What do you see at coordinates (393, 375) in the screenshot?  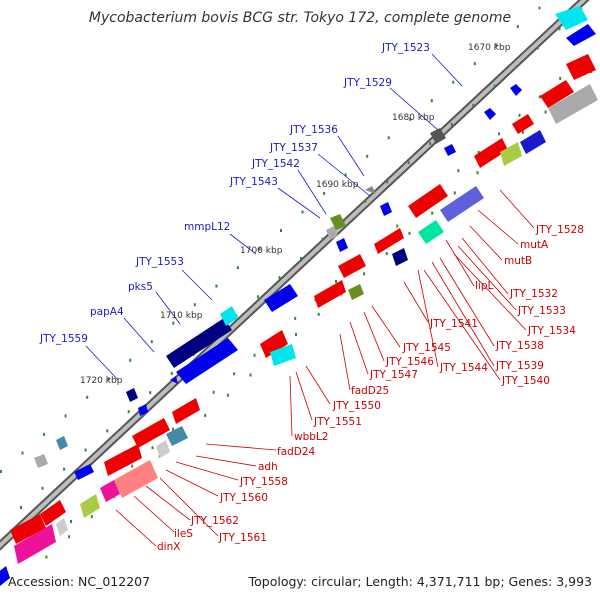 I see `gene-label-minus: JTY_1547` at bounding box center [393, 375].